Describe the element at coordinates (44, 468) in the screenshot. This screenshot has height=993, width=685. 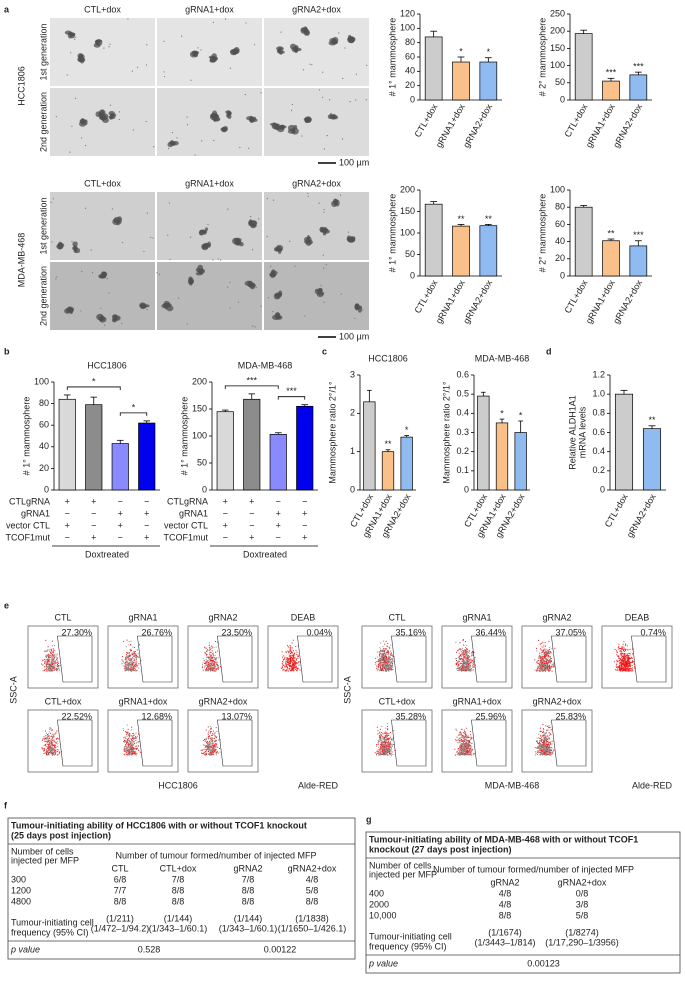
I see `y-tick-label: 20` at that location.